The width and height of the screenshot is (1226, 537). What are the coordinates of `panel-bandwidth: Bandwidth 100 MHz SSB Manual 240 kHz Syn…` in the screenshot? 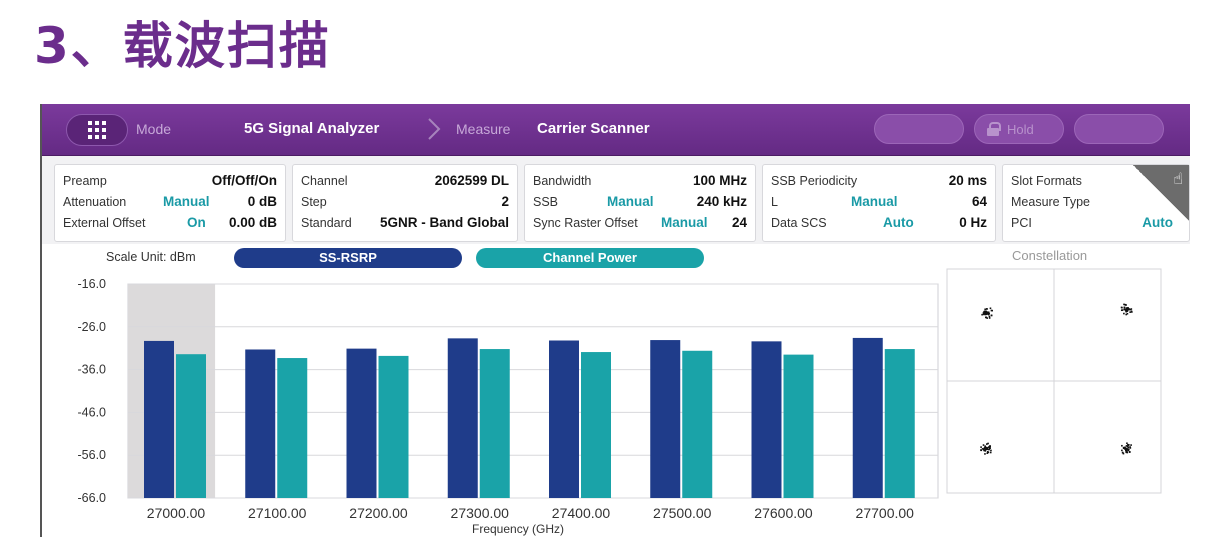 It's located at (640, 203).